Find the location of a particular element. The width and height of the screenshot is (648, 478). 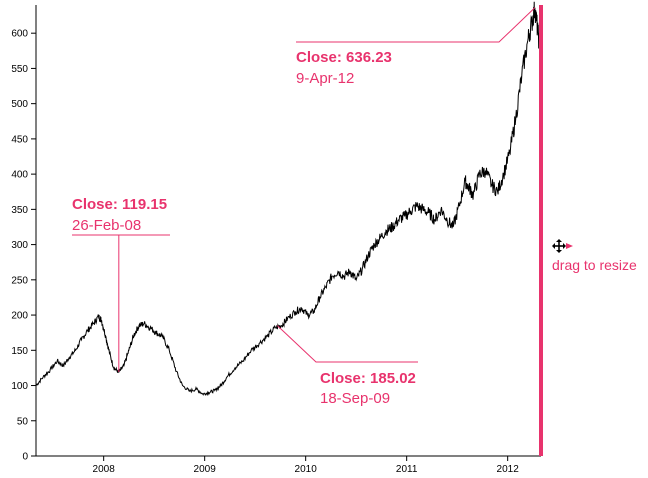

annotation-date-2009: 18-Sep-09 is located at coordinates (355, 398).